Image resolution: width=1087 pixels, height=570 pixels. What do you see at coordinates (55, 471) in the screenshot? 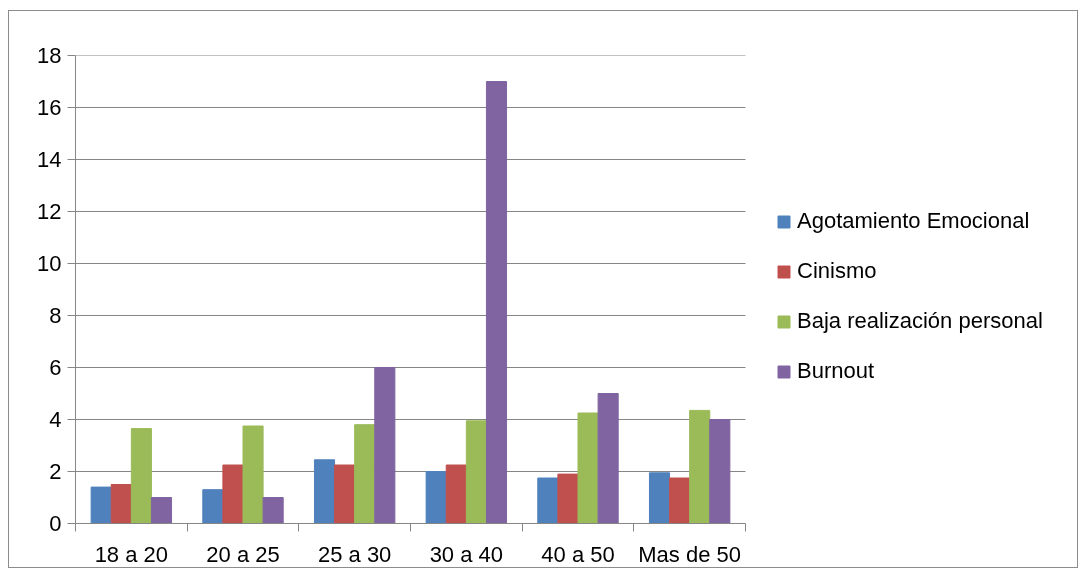
I see `y-tick-label: 2` at bounding box center [55, 471].